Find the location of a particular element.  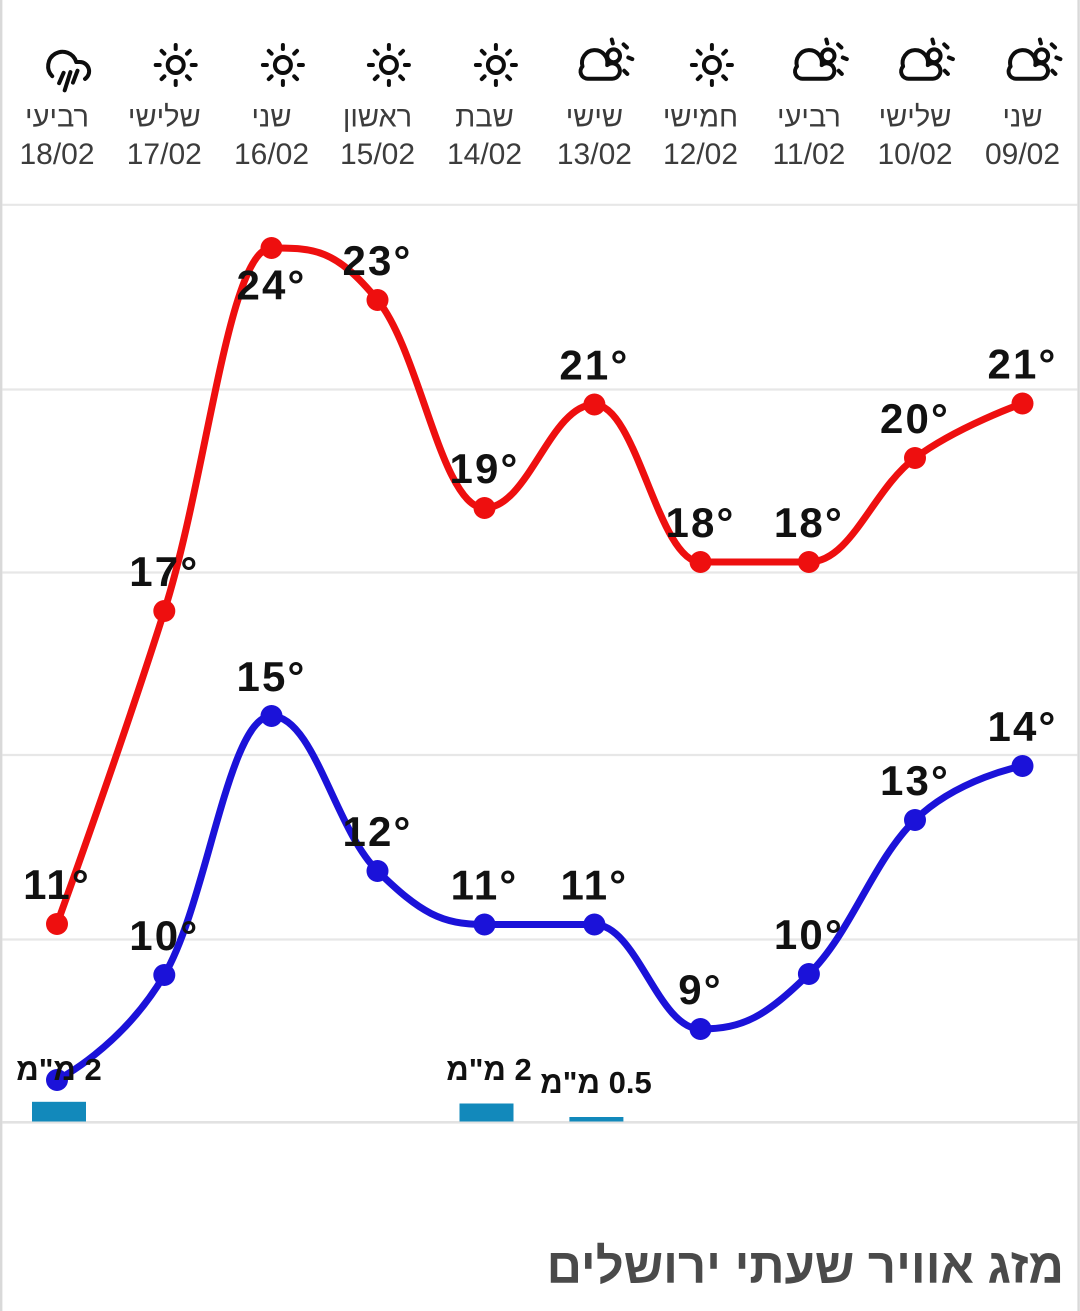

svg-text: 11/02 is located at coordinates (808, 154).